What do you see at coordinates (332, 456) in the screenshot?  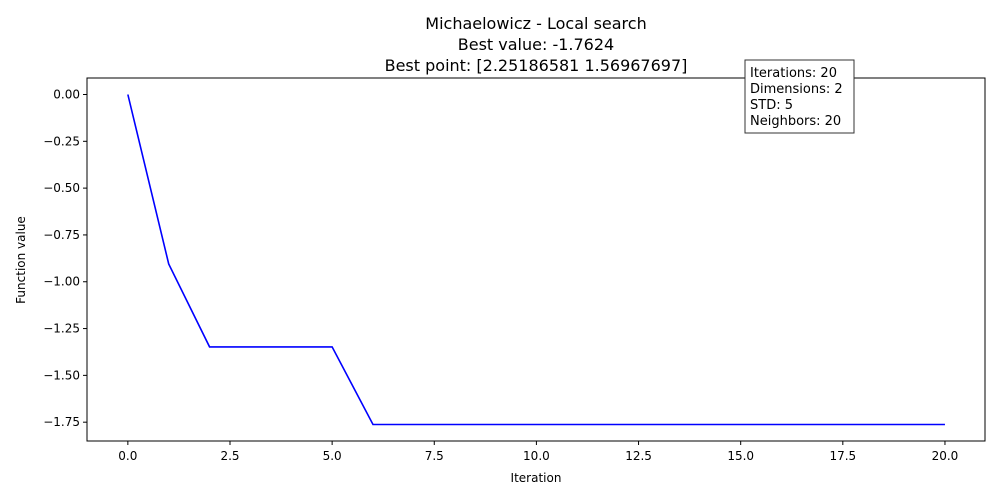 I see `x-tick-label: 5.0` at bounding box center [332, 456].